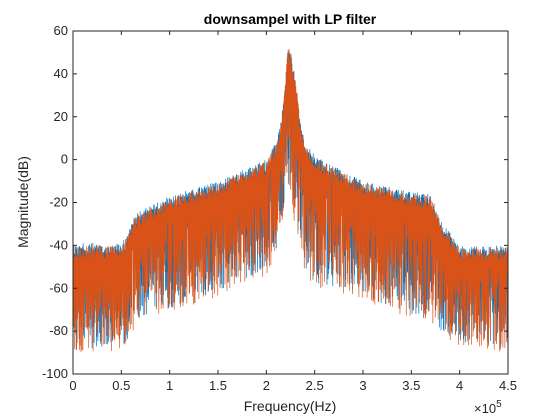 The width and height of the screenshot is (560, 420). I want to click on x-tick-label: 4.5, so click(508, 385).